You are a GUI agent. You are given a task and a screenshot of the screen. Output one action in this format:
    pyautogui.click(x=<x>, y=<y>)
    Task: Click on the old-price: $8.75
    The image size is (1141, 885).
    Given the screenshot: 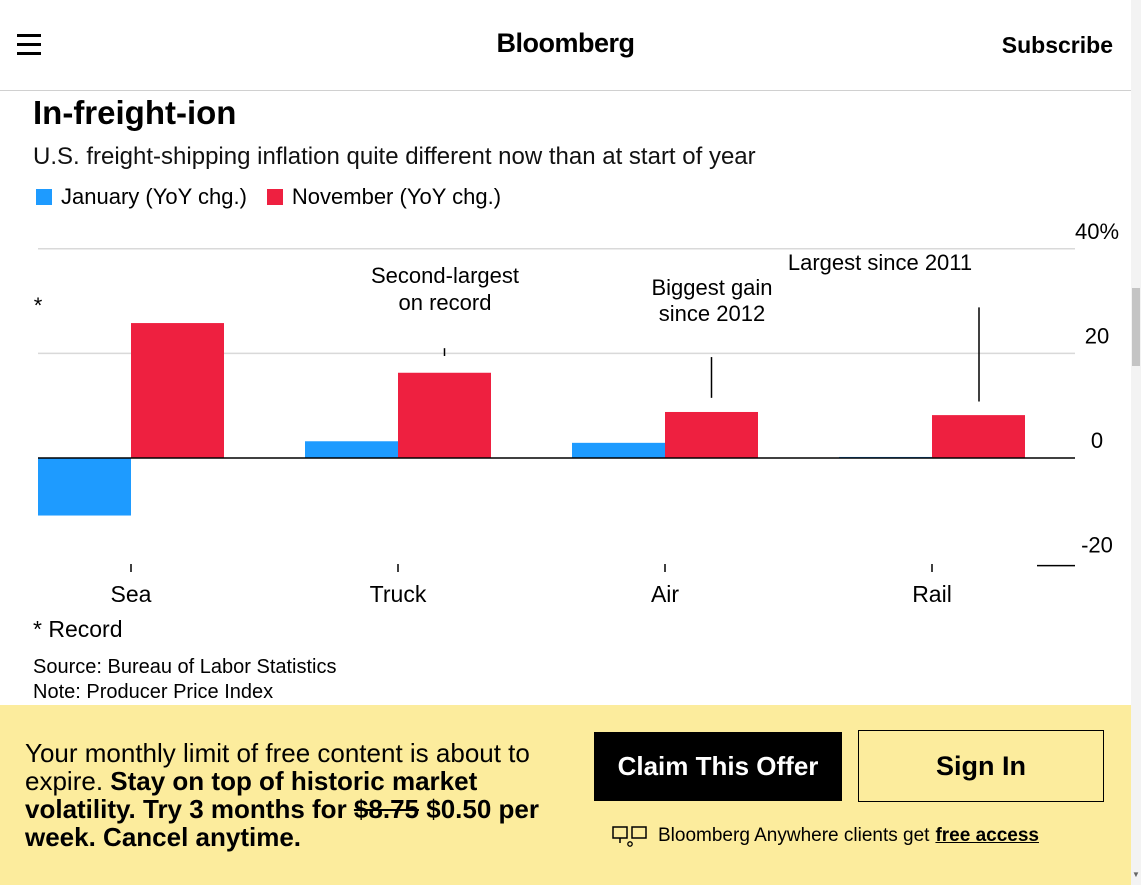 What is the action you would take?
    pyautogui.click(x=386, y=809)
    